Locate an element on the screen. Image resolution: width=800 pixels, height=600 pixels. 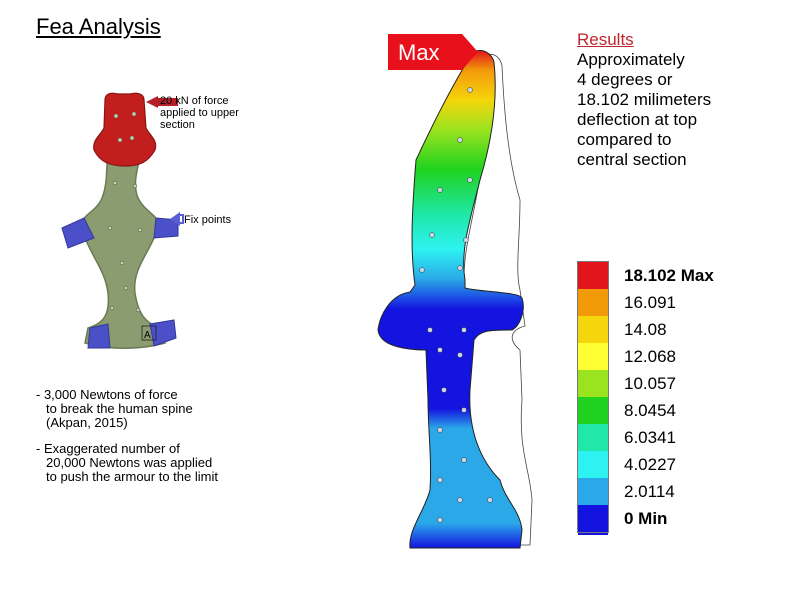
legend-entry: 10.057 is located at coordinates (658, 385).